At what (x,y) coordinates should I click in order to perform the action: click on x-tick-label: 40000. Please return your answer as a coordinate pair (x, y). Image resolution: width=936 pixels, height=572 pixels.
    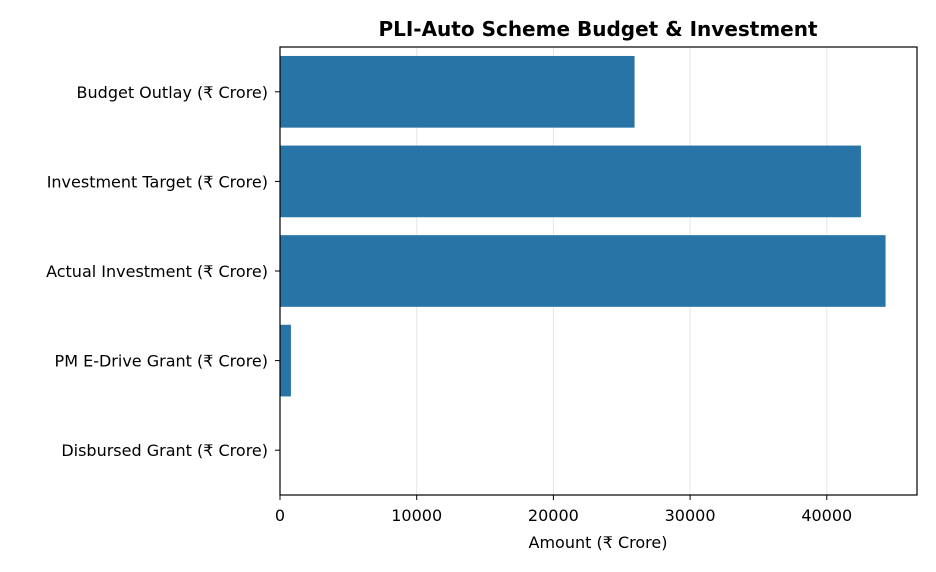
    Looking at the image, I should click on (826, 515).